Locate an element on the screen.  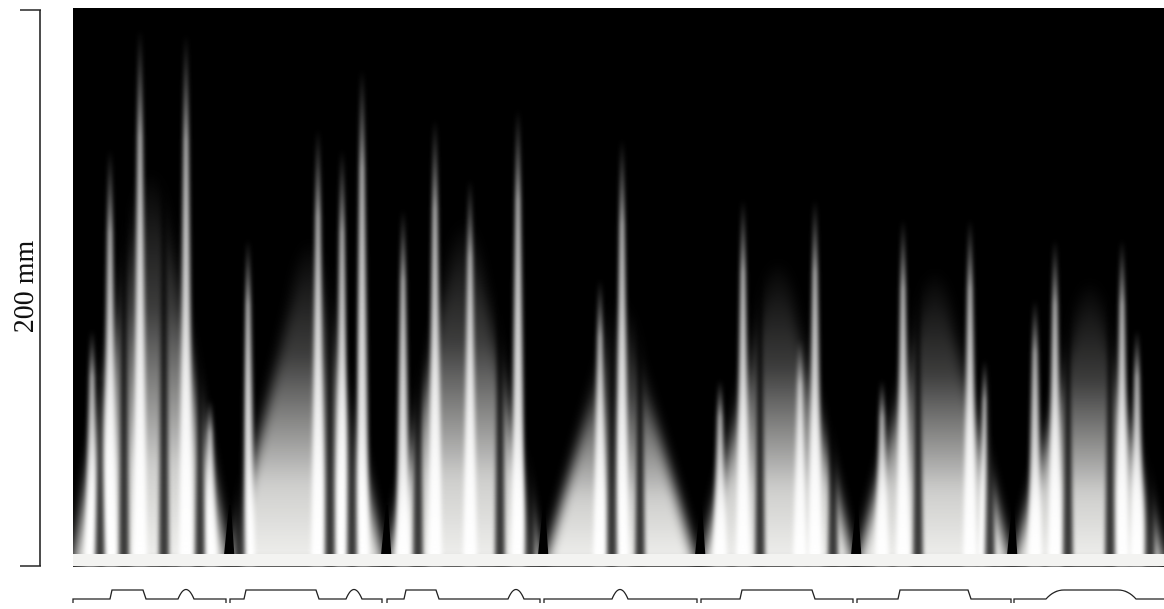
geometry-profiles is located at coordinates (618, 595).